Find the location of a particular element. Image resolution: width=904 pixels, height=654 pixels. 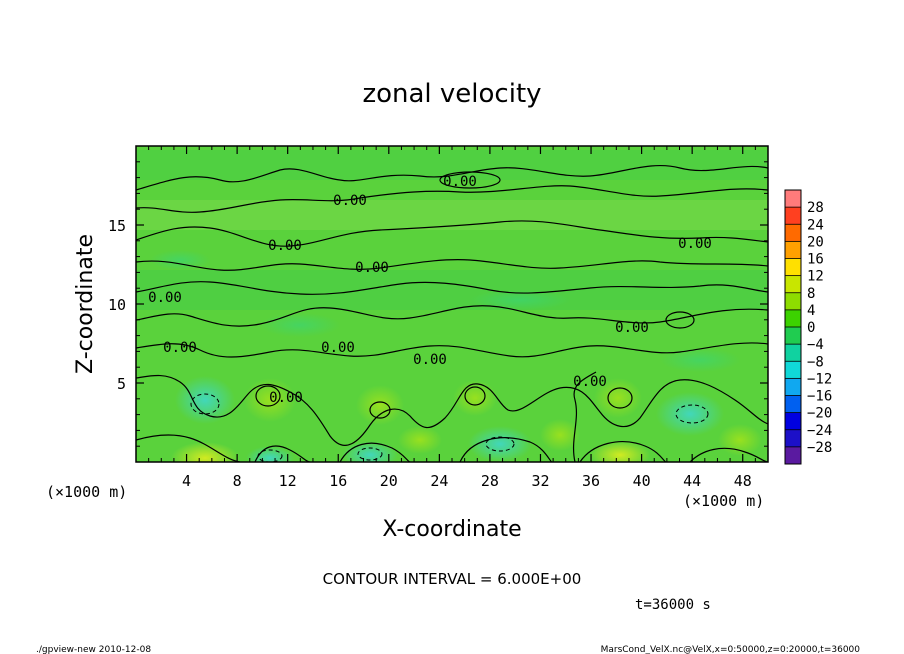

x-tick-label: 8 is located at coordinates (237, 481).